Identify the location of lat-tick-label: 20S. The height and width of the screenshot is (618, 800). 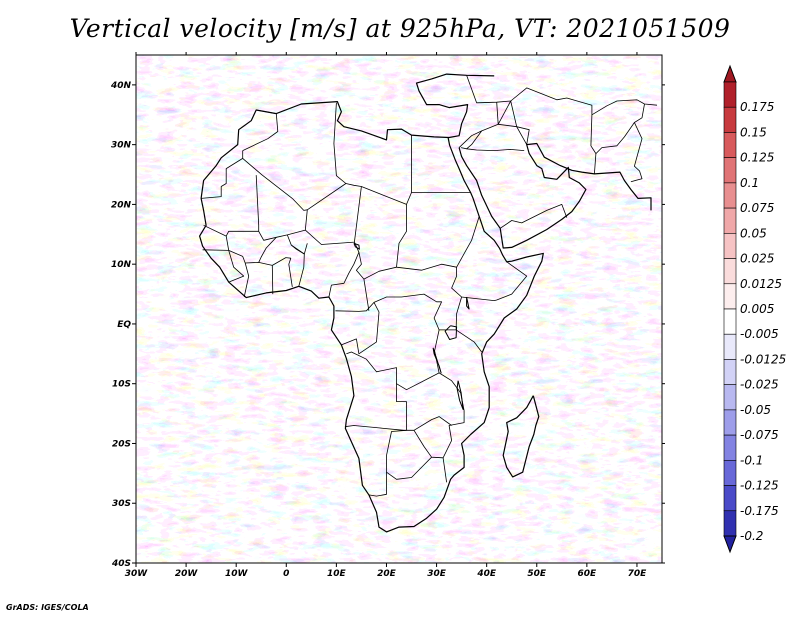
(121, 444).